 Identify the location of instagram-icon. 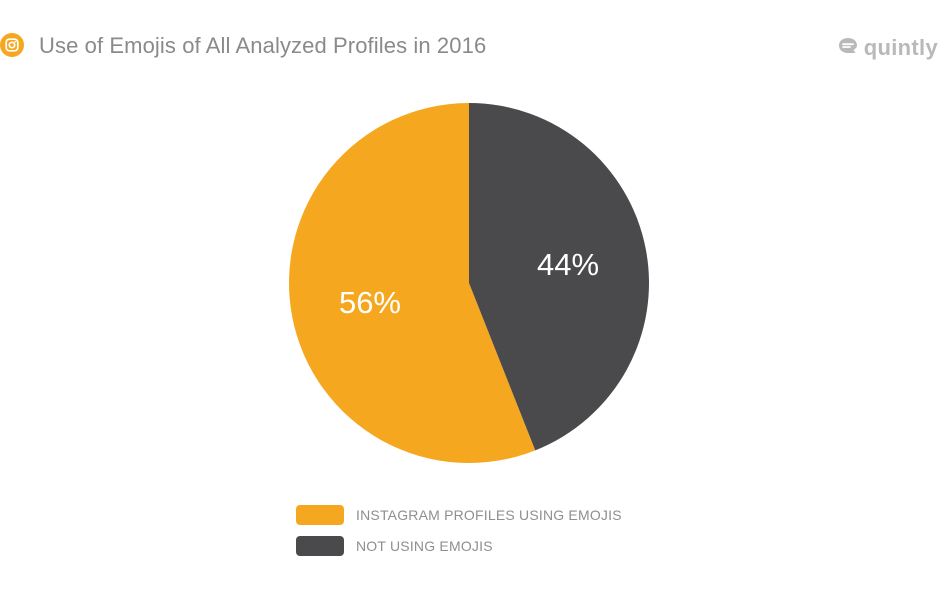
(12, 47).